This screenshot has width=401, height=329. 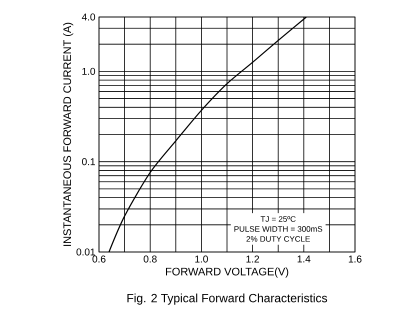 I want to click on x-tick-label: 1.2, so click(x=253, y=259).